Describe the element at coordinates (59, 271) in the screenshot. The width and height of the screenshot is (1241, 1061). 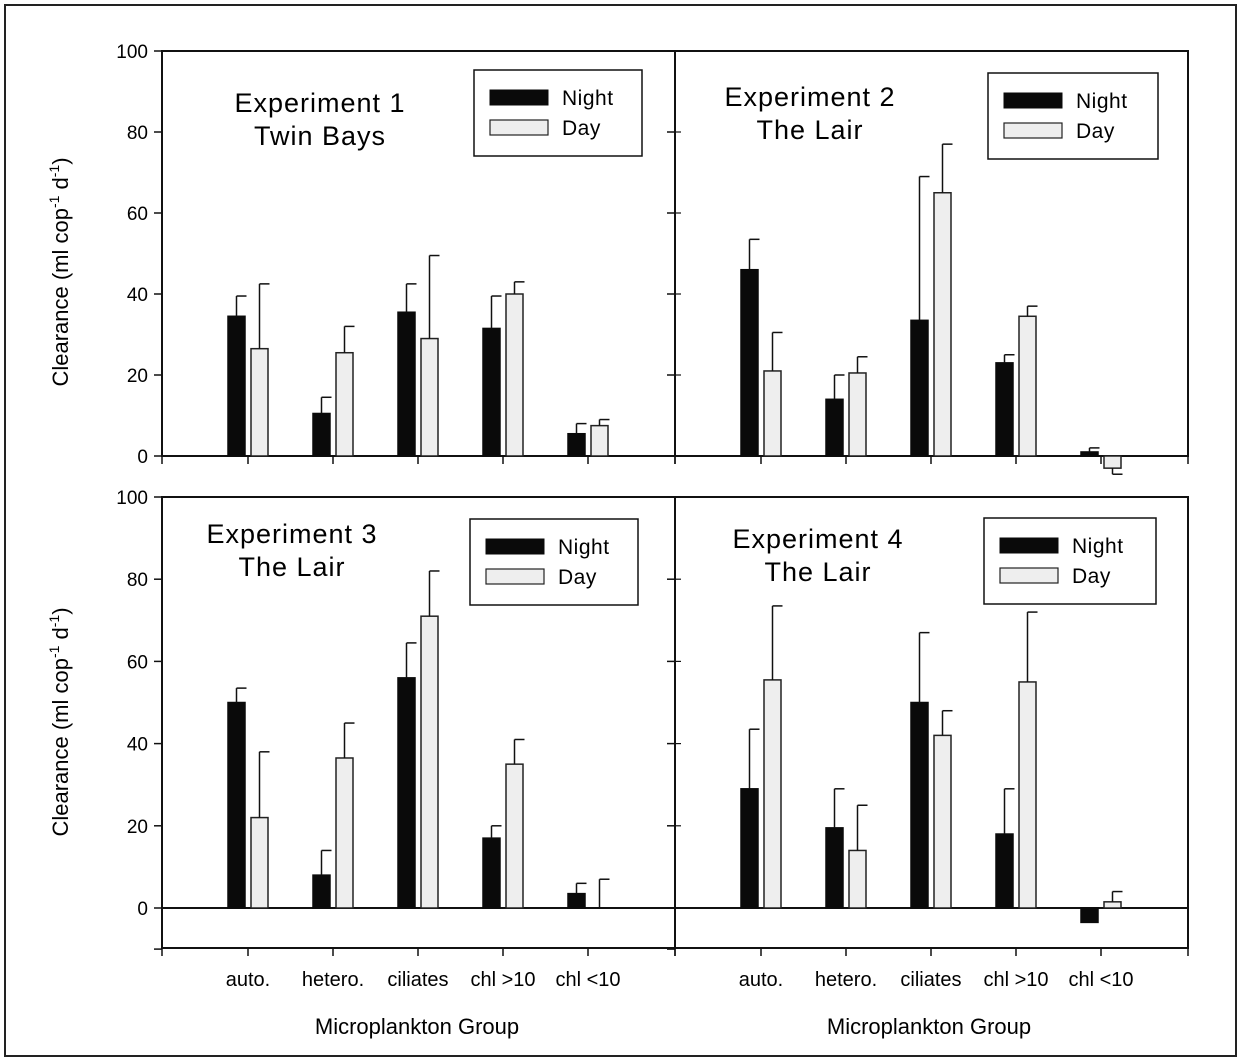
I see `y-axis-title-top: Clearance (ml cop-1 d-1)` at that location.